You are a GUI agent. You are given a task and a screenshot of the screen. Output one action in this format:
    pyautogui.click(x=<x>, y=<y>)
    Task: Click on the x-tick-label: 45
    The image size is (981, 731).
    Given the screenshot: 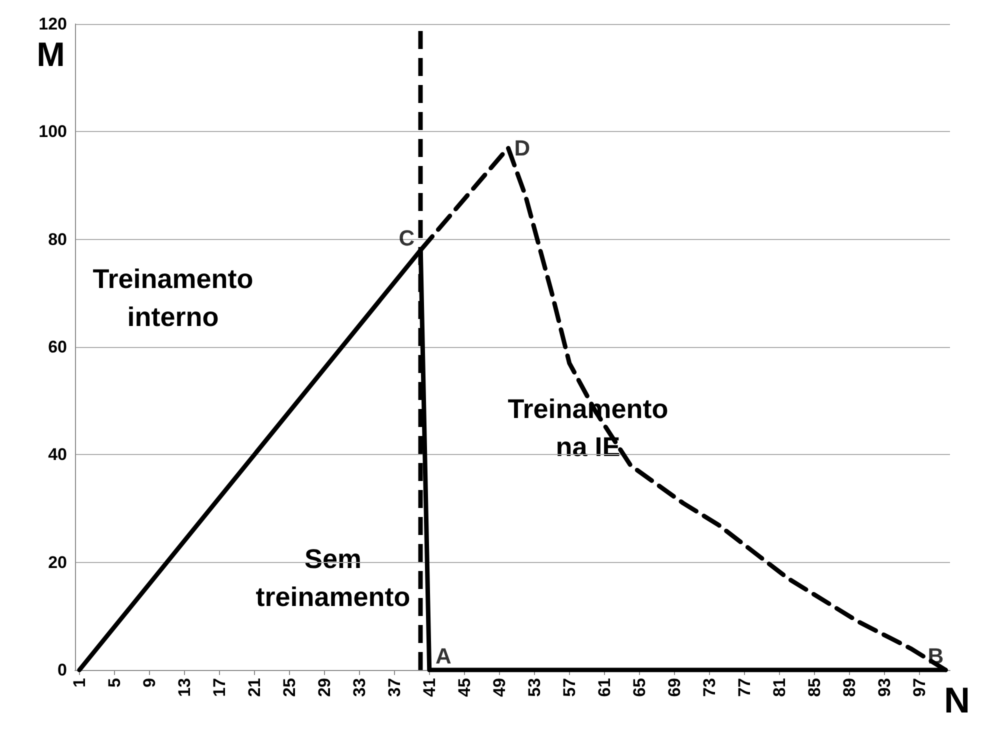 What is the action you would take?
    pyautogui.click(x=464, y=687)
    